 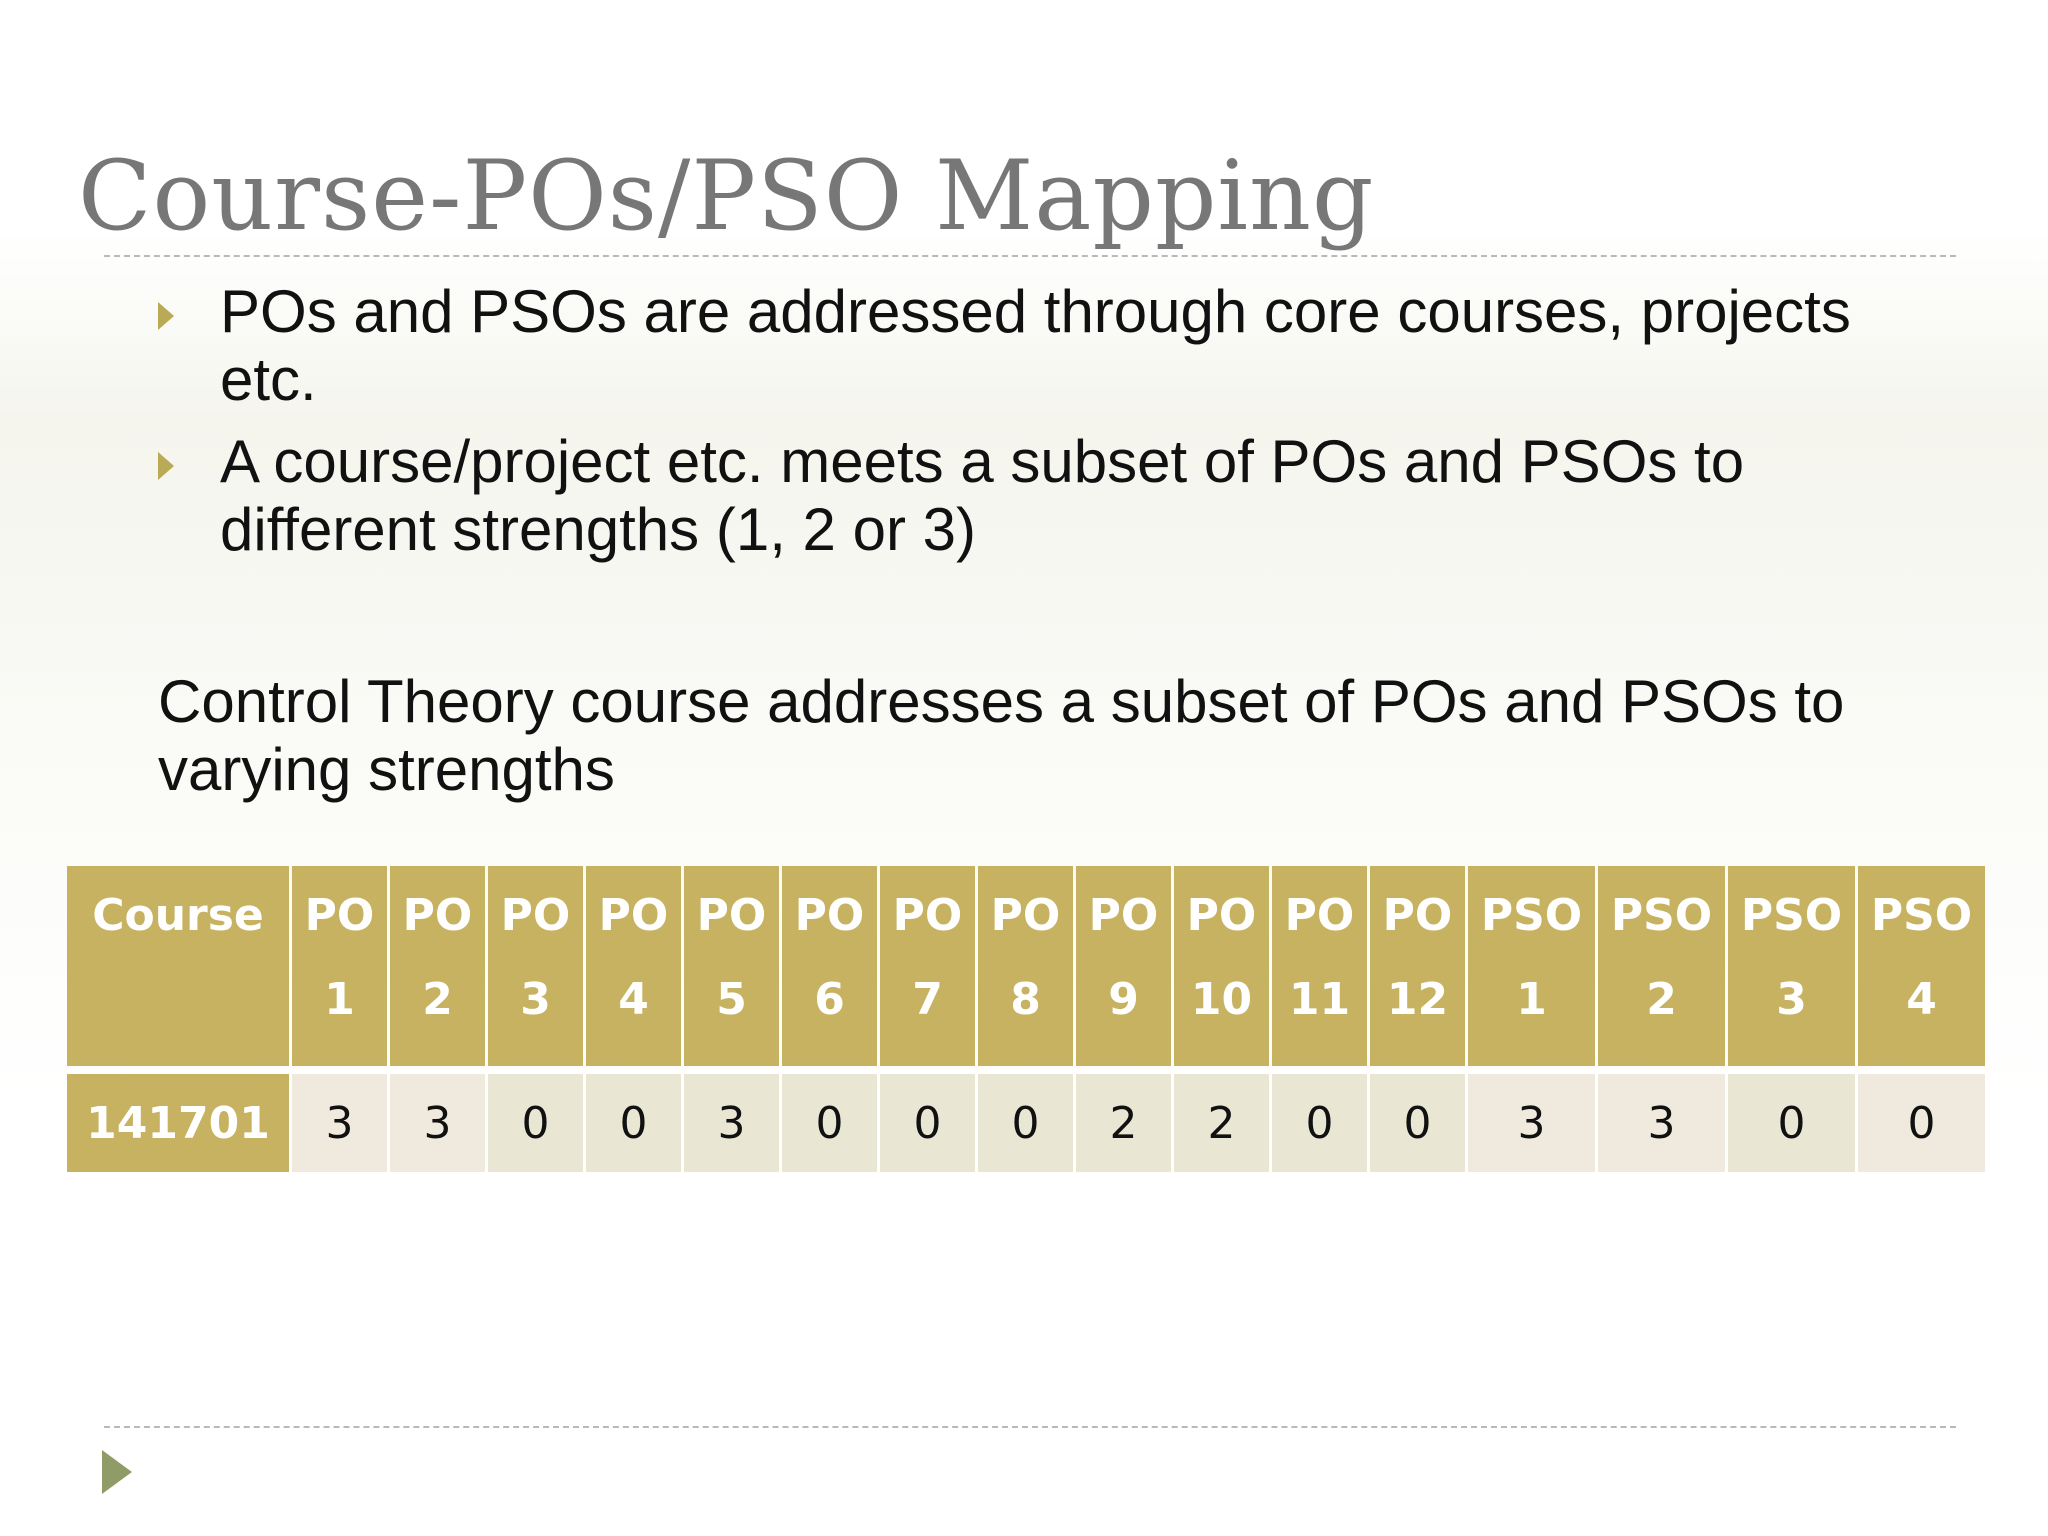 I want to click on column-header: PSO 3, so click(x=1791, y=966).